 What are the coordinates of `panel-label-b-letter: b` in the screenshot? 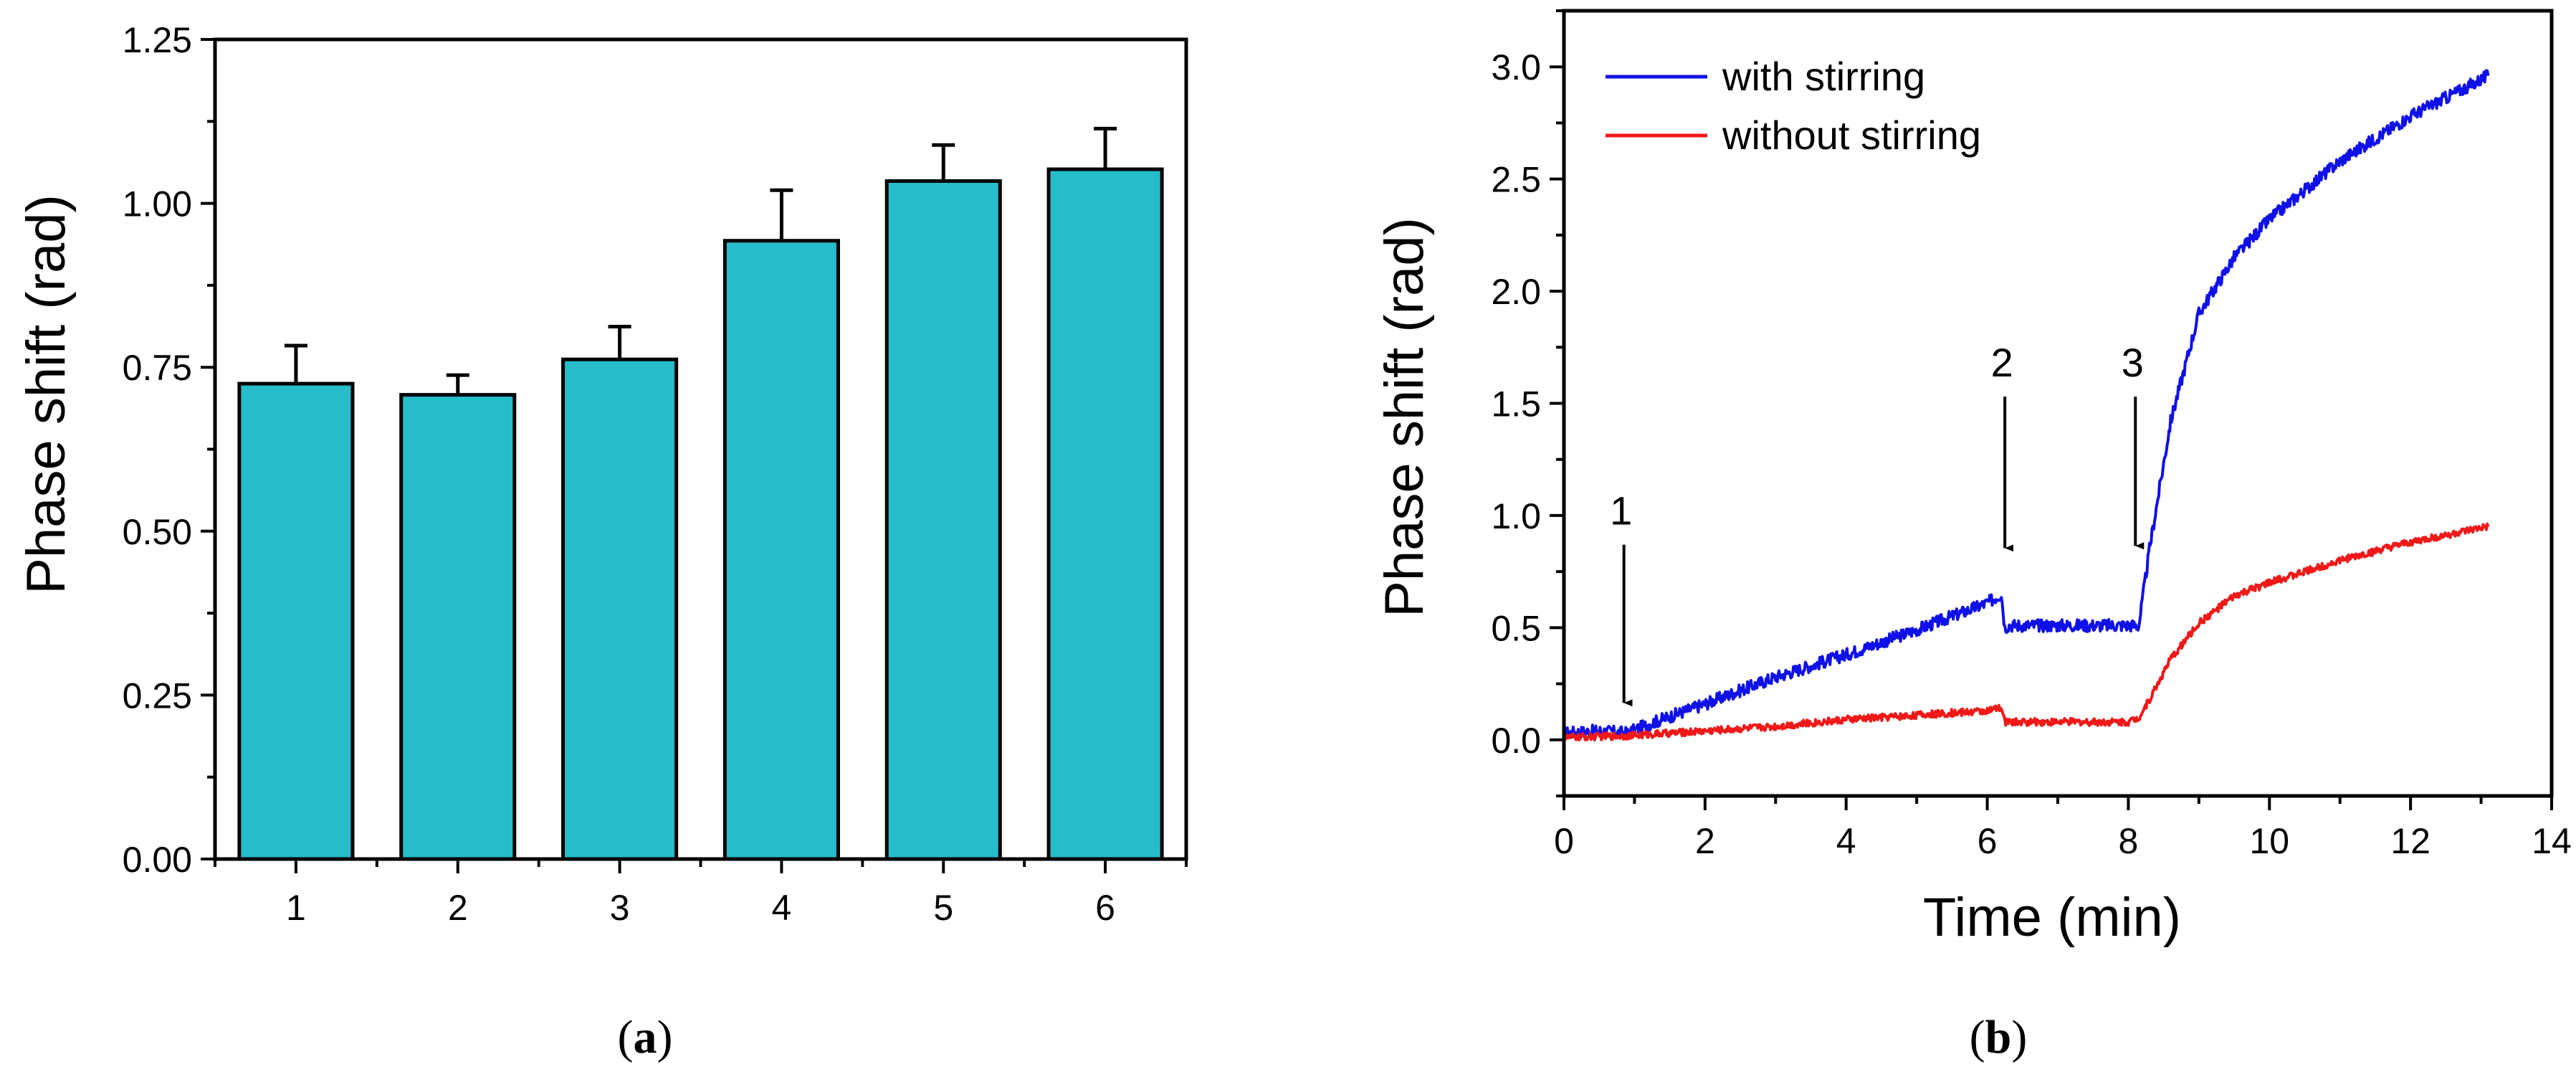 It's located at (1998, 1037).